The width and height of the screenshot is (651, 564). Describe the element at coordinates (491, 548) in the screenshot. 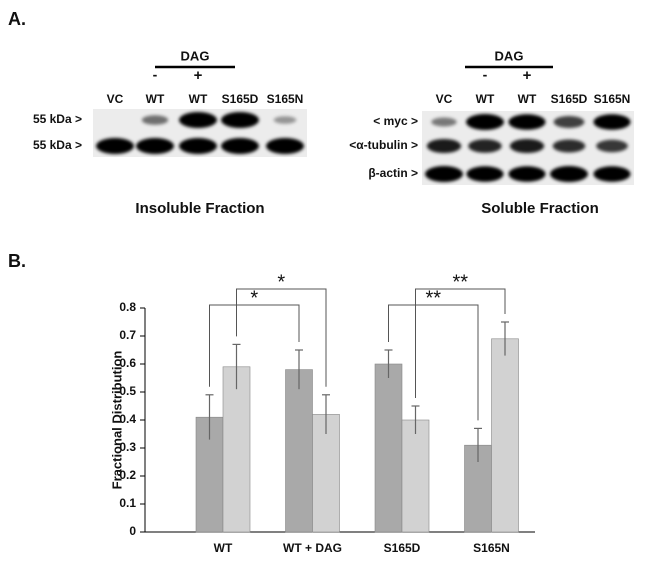

I see `x-tick-label: S165N` at that location.